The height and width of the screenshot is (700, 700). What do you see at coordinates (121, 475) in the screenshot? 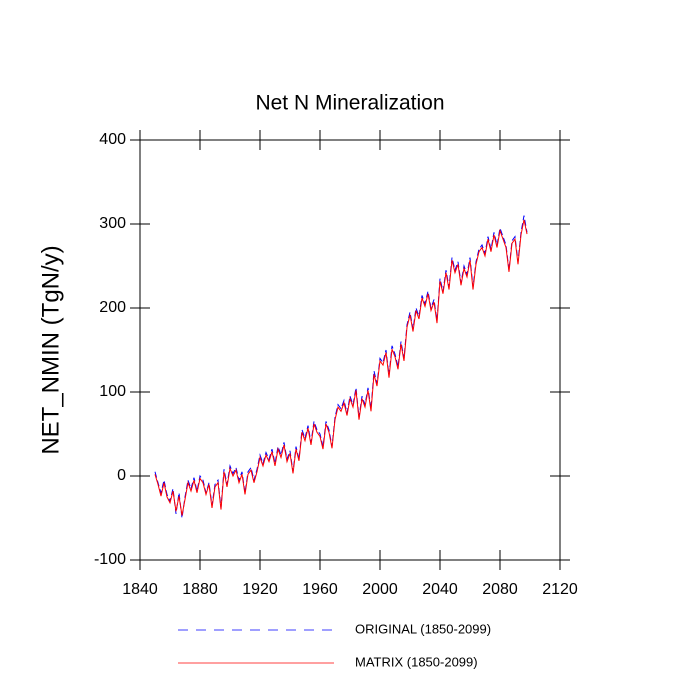
I see `y-tick-label: 0` at bounding box center [121, 475].